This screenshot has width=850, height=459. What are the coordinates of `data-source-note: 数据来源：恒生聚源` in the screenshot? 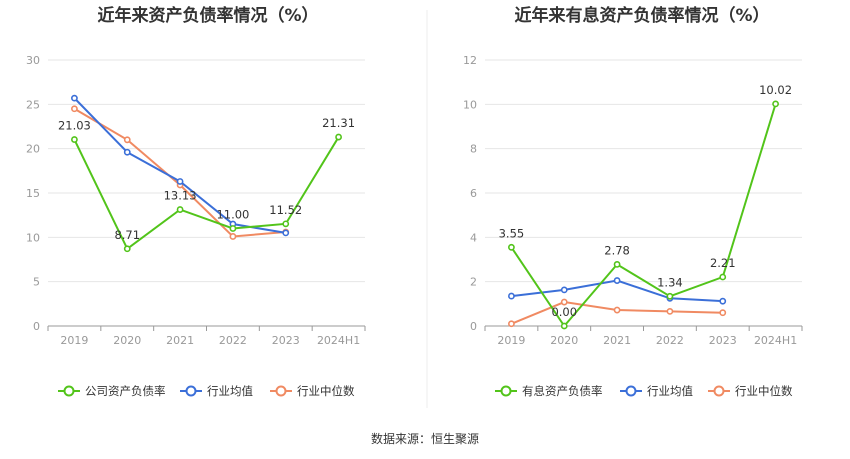 It's located at (425, 438).